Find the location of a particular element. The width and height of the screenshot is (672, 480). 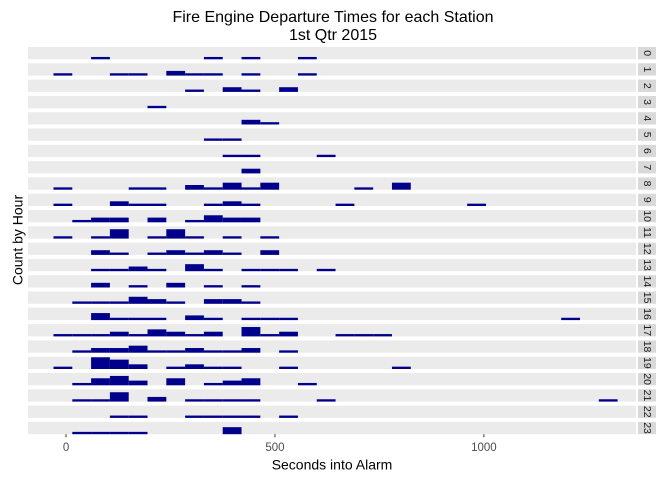

x-tick-label: 1000 is located at coordinates (484, 448).